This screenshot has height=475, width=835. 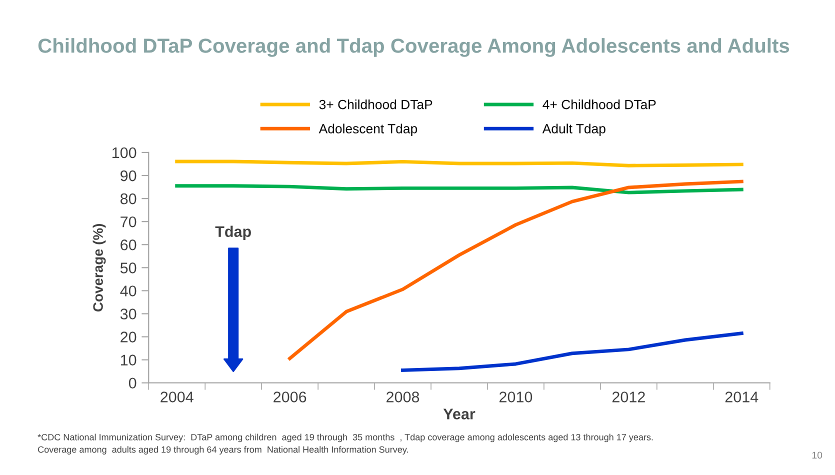 I want to click on x-tick-label: 2014, so click(x=741, y=397).